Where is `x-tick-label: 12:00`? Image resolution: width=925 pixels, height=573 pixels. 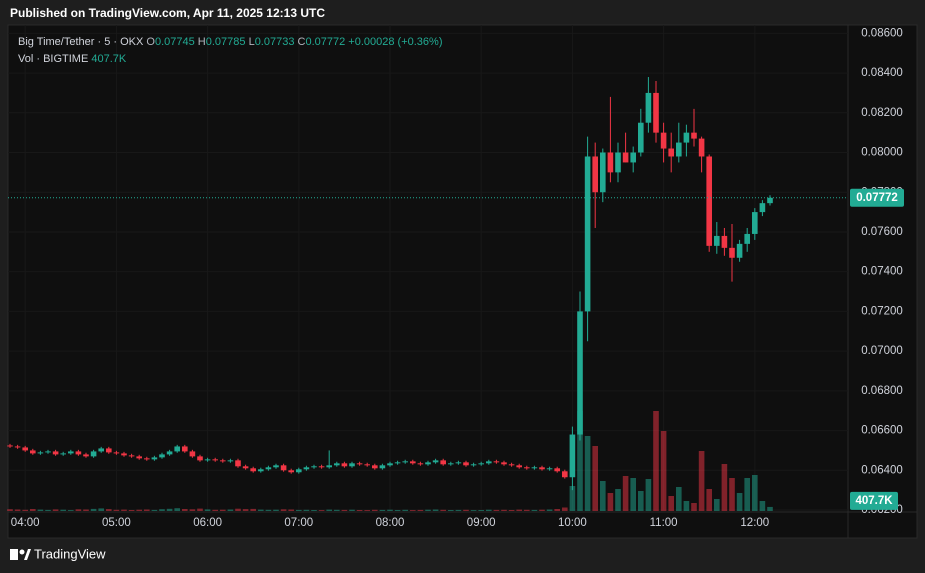 x-tick-label: 12:00 is located at coordinates (754, 523).